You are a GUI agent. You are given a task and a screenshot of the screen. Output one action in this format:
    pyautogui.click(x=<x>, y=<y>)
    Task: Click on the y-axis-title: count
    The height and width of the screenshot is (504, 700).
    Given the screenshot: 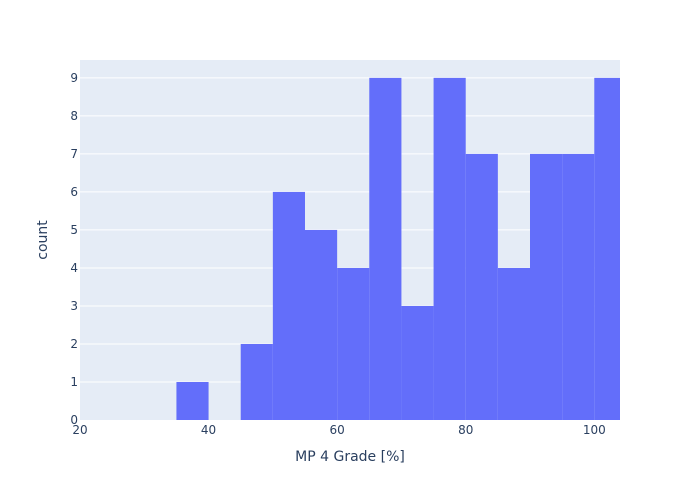 What is the action you would take?
    pyautogui.click(x=43, y=240)
    